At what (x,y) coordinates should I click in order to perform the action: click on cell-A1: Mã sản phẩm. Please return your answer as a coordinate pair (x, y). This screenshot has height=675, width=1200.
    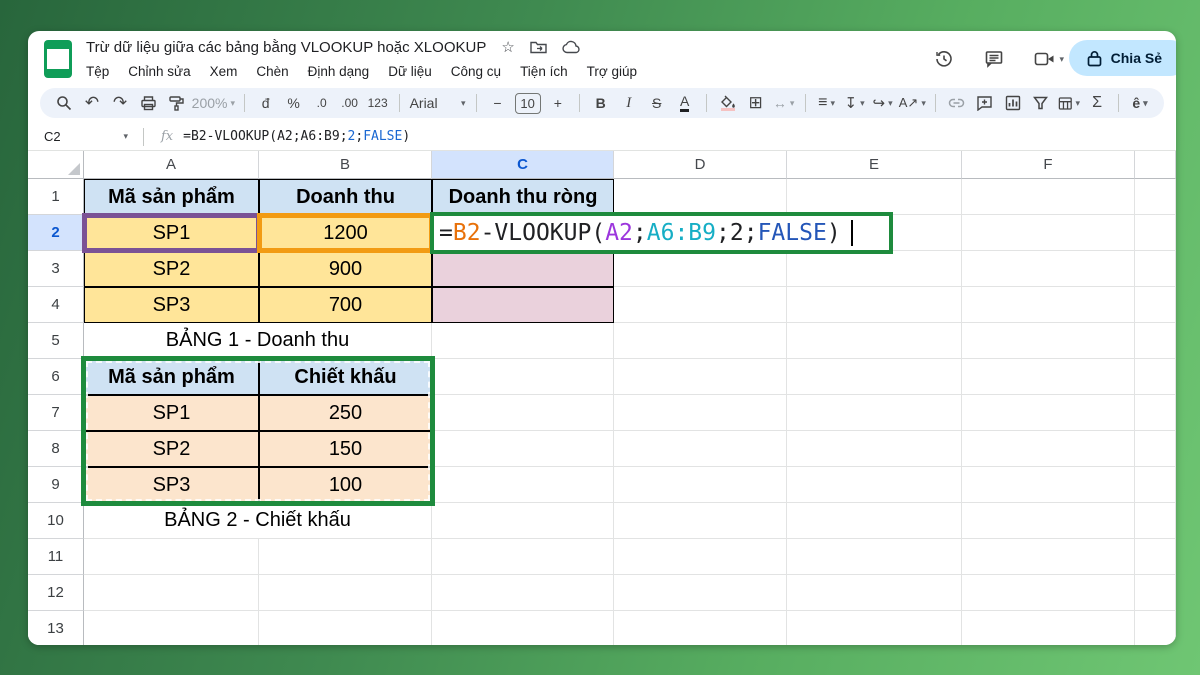
    Looking at the image, I should click on (171, 197).